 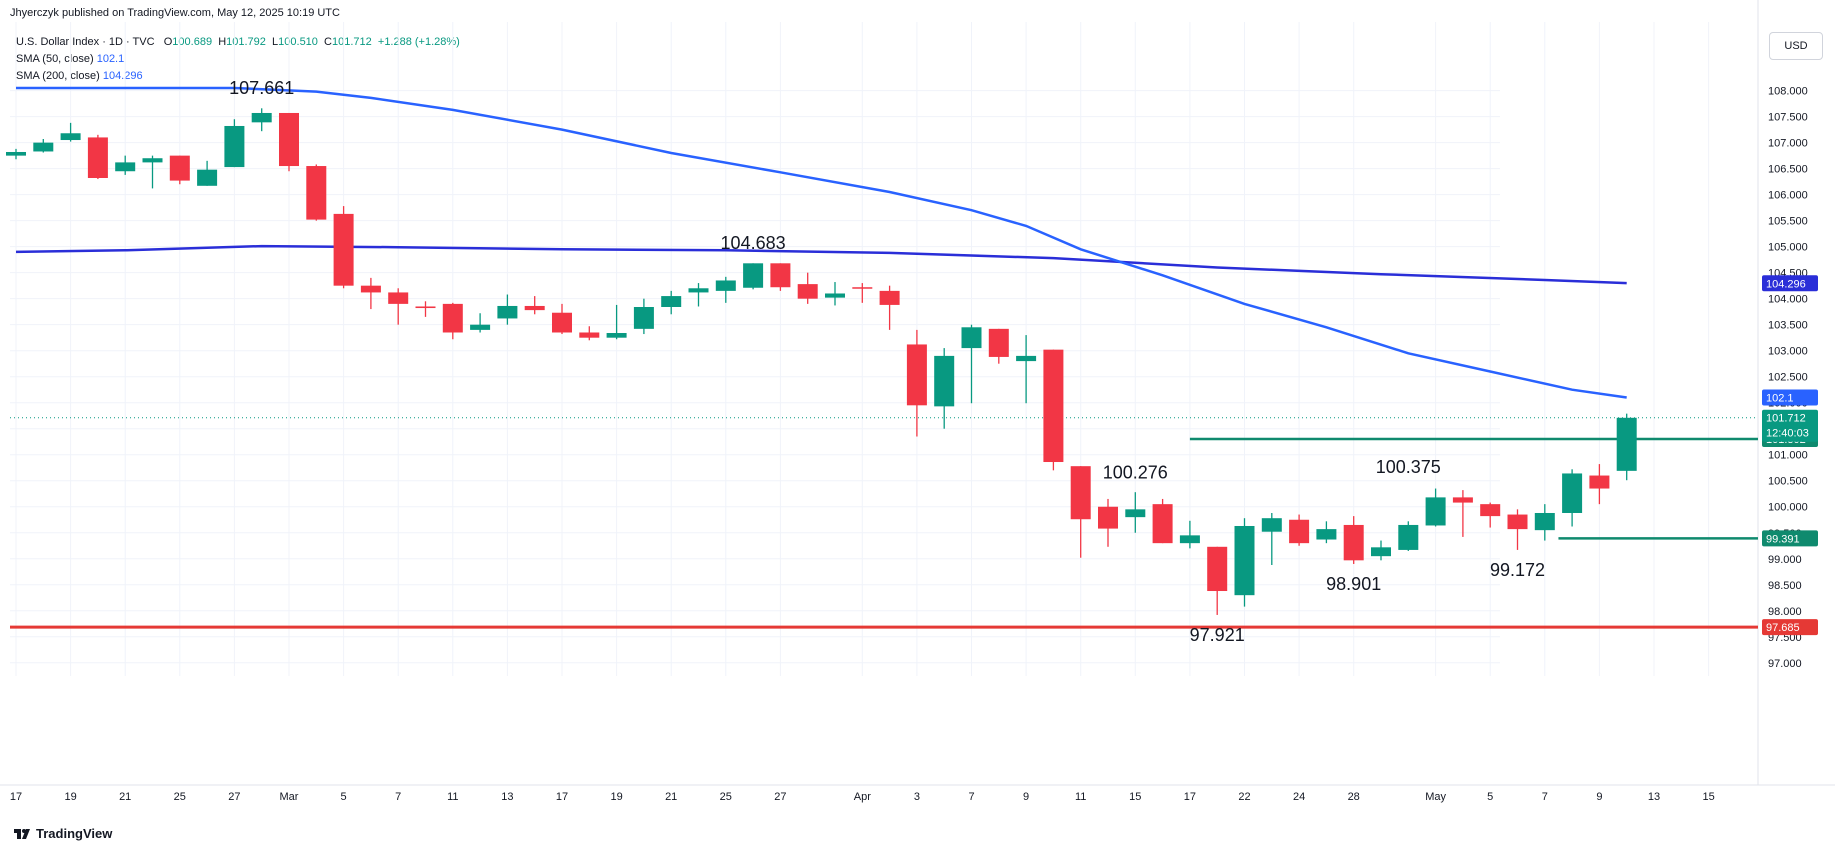 I want to click on sma50-legend: SMA (50, close) 102.1, so click(x=238, y=59).